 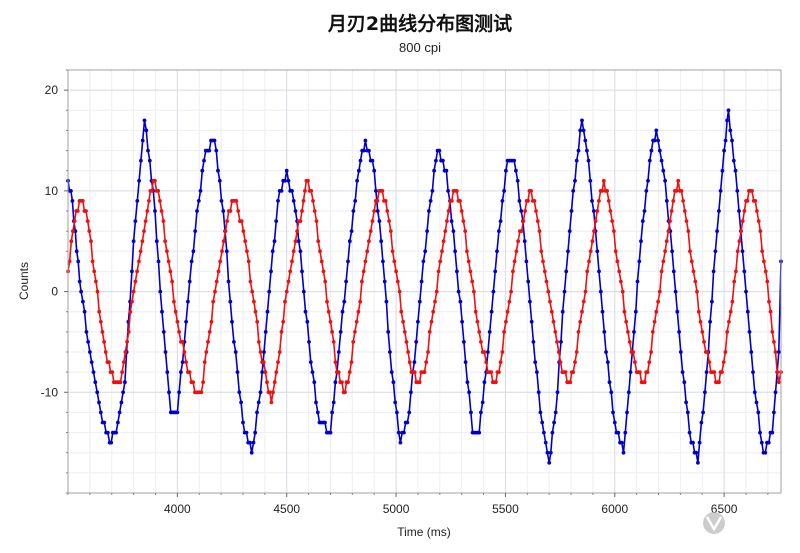 What do you see at coordinates (419, 23) in the screenshot?
I see `chart-title: 月刃2曲线分布图测试` at bounding box center [419, 23].